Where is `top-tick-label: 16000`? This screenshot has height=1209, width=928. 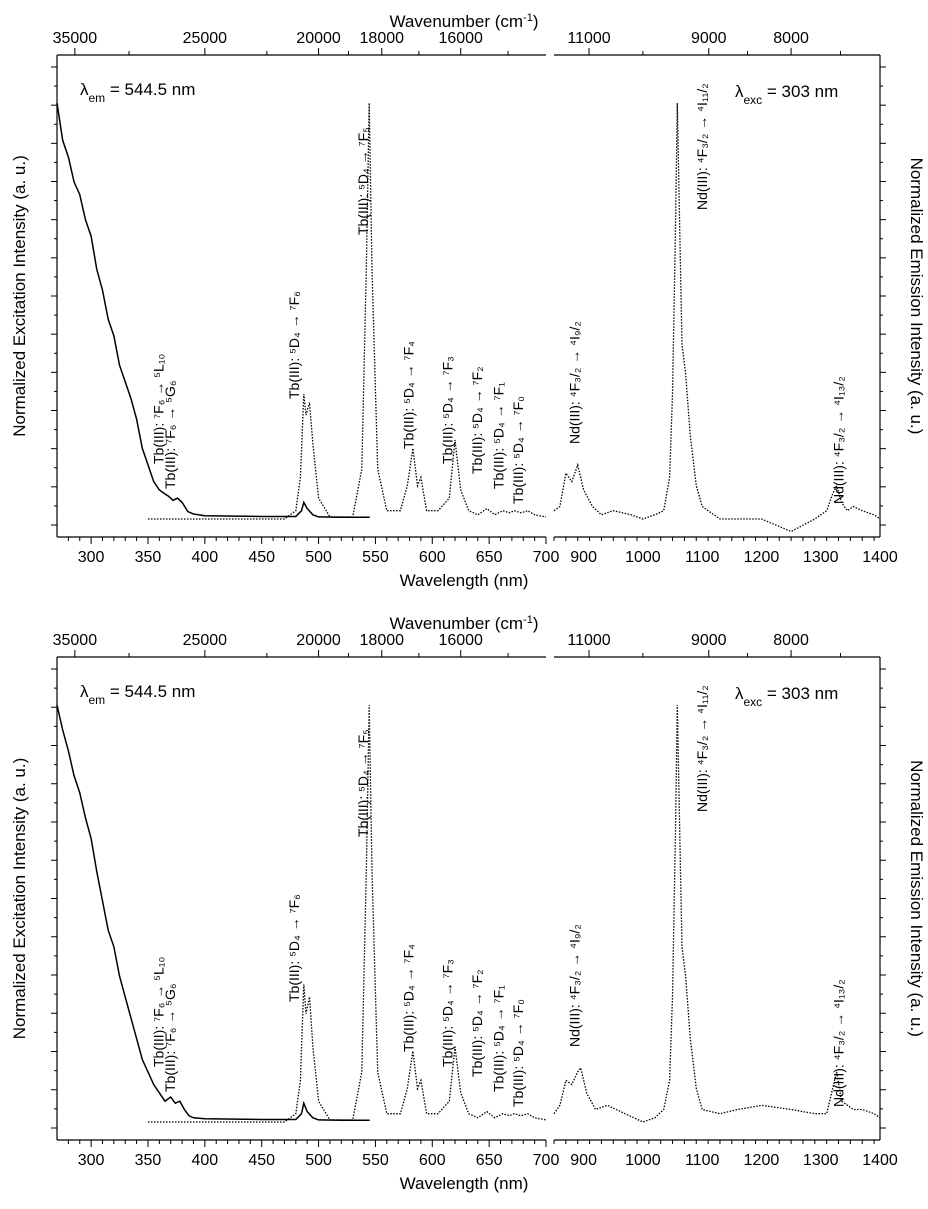
top-tick-label: 16000 is located at coordinates (460, 38).